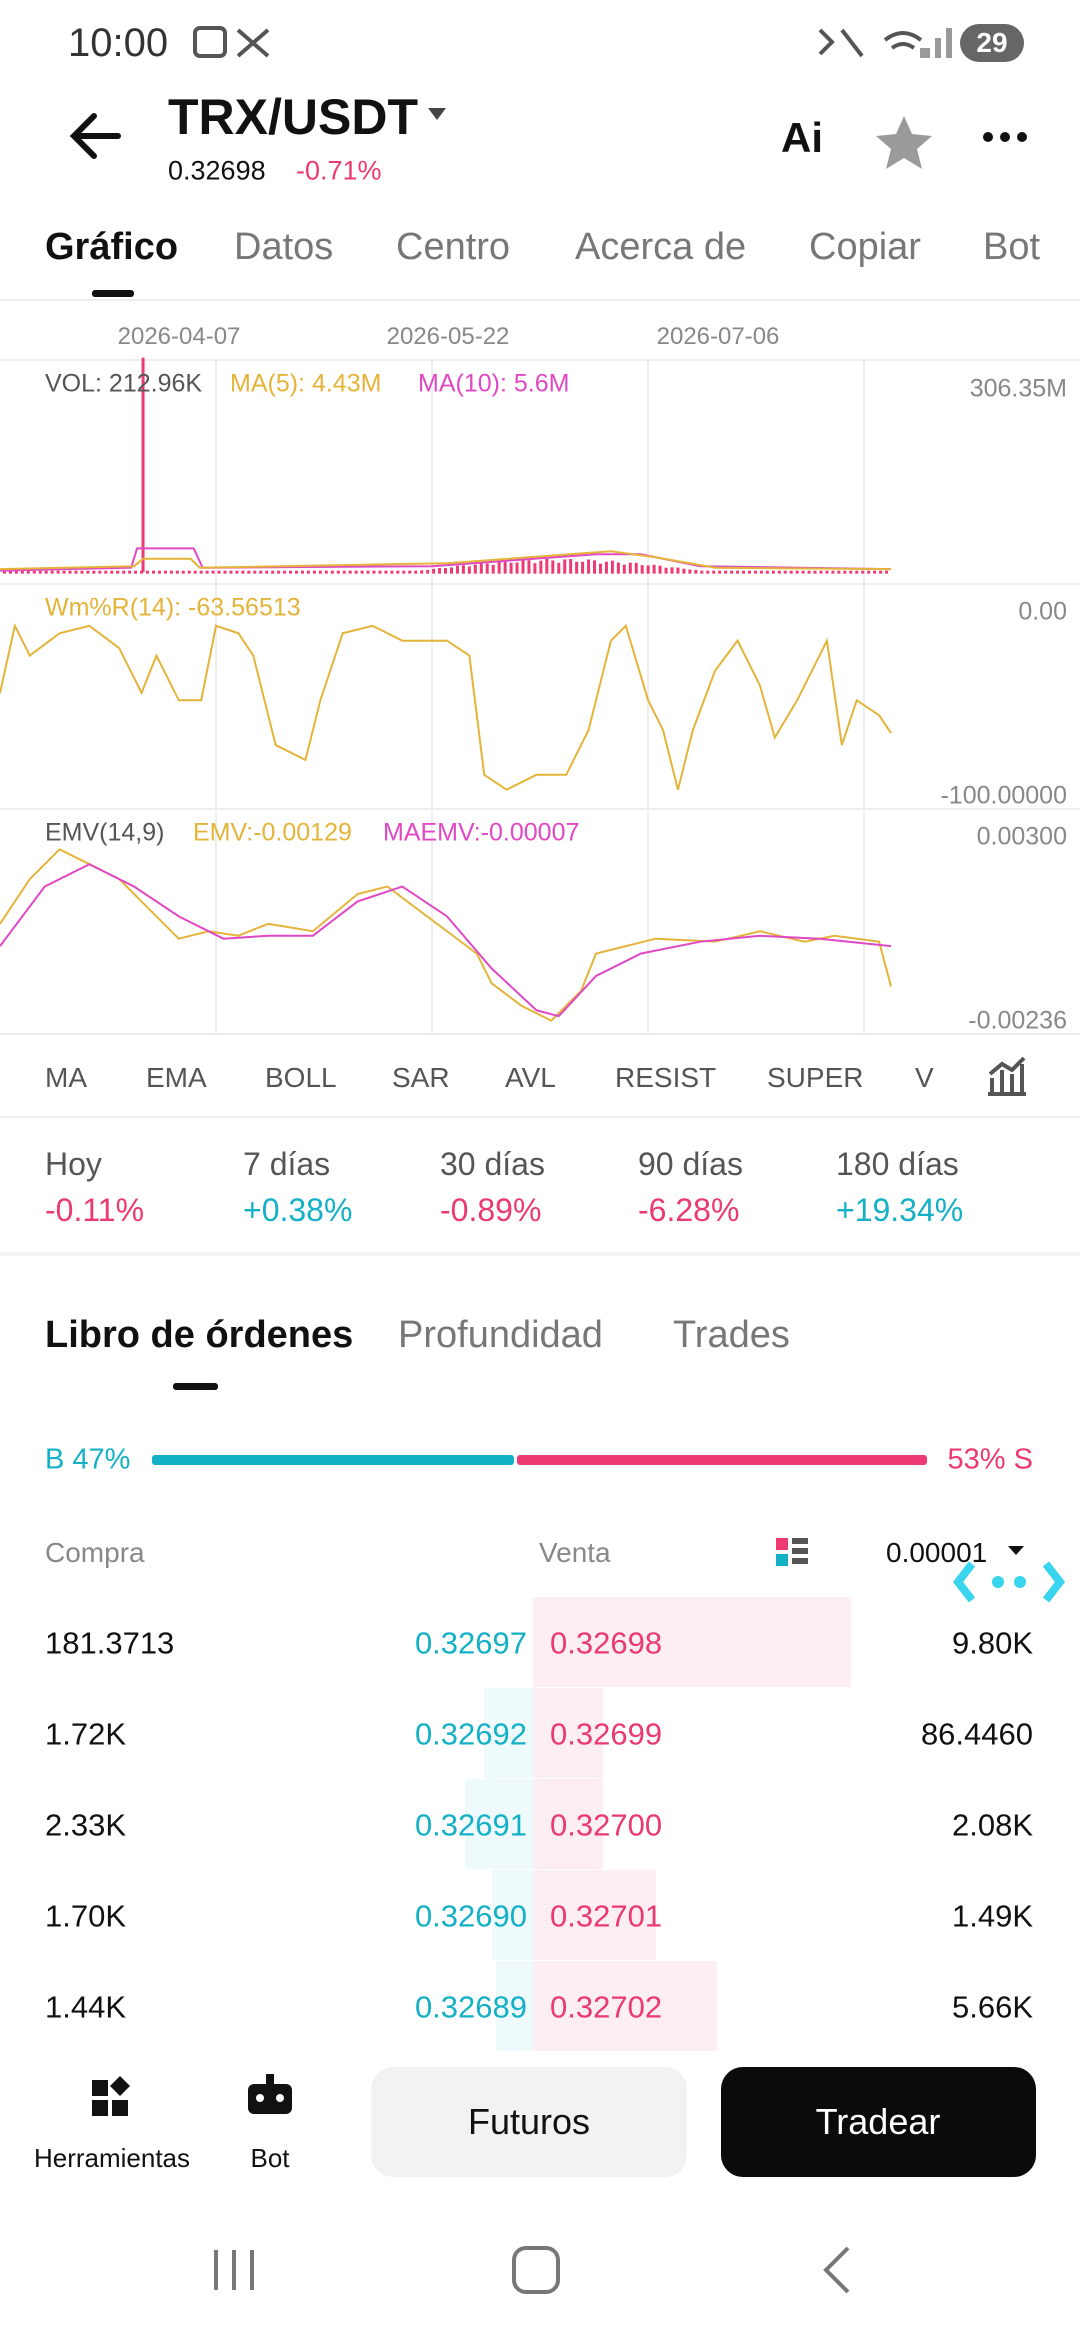 The height and width of the screenshot is (2340, 1080). Describe the element at coordinates (112, 247) in the screenshot. I see `tab: Gráfico` at that location.